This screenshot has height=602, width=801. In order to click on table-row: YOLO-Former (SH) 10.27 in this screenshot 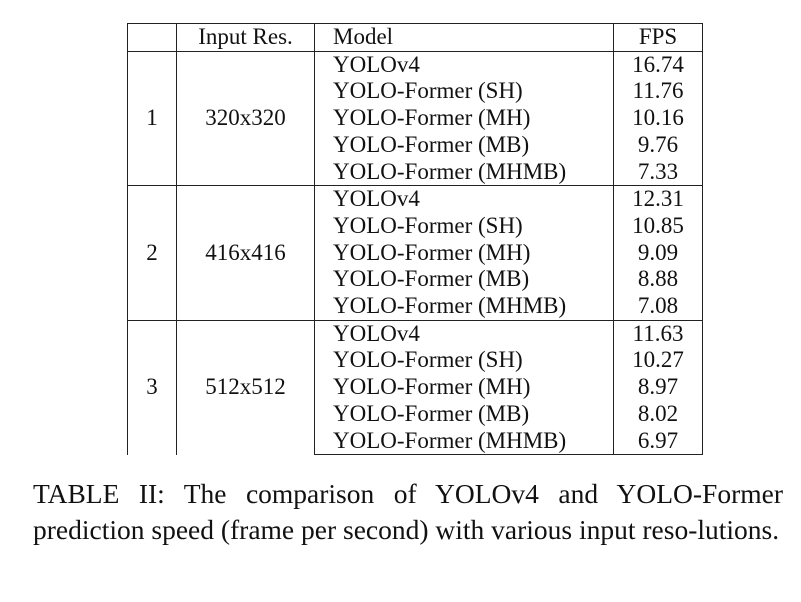, I will do `click(415, 361)`.